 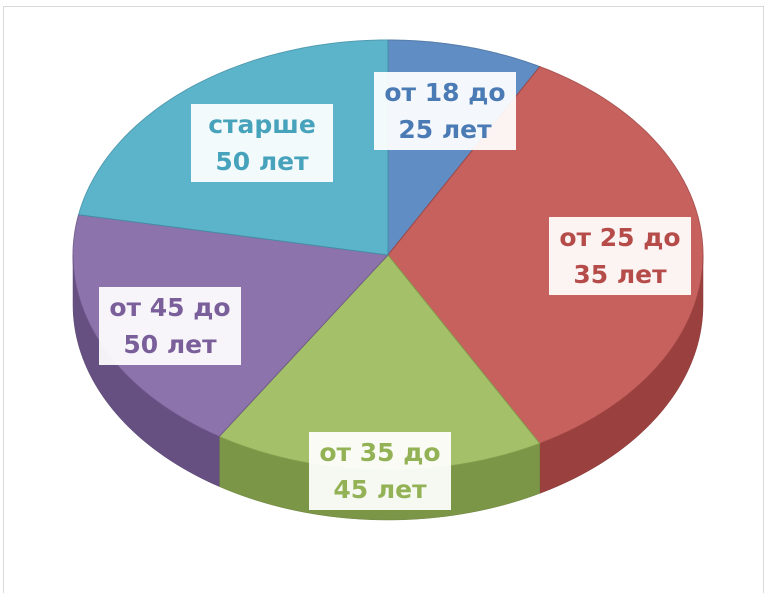 What do you see at coordinates (620, 256) in the screenshot?
I see `slice-label: от 25 до 35 лет` at bounding box center [620, 256].